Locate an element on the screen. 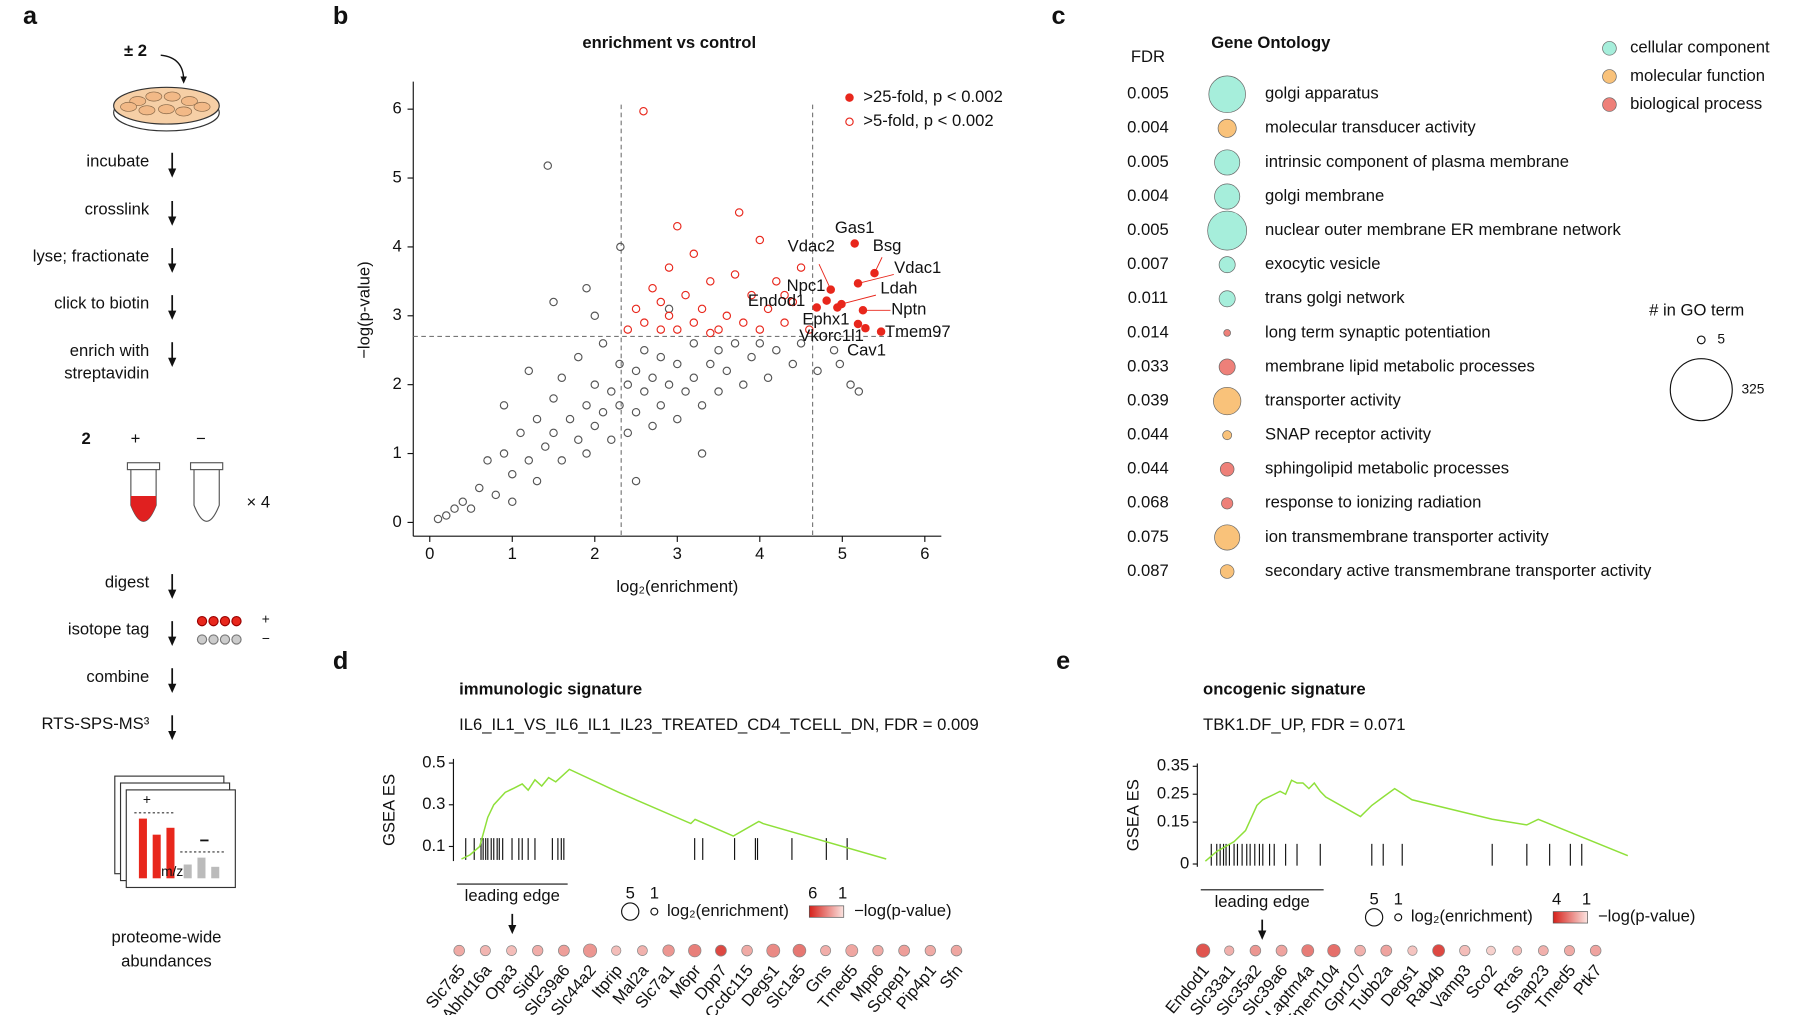  x-tick-label: 5 is located at coordinates (842, 553).